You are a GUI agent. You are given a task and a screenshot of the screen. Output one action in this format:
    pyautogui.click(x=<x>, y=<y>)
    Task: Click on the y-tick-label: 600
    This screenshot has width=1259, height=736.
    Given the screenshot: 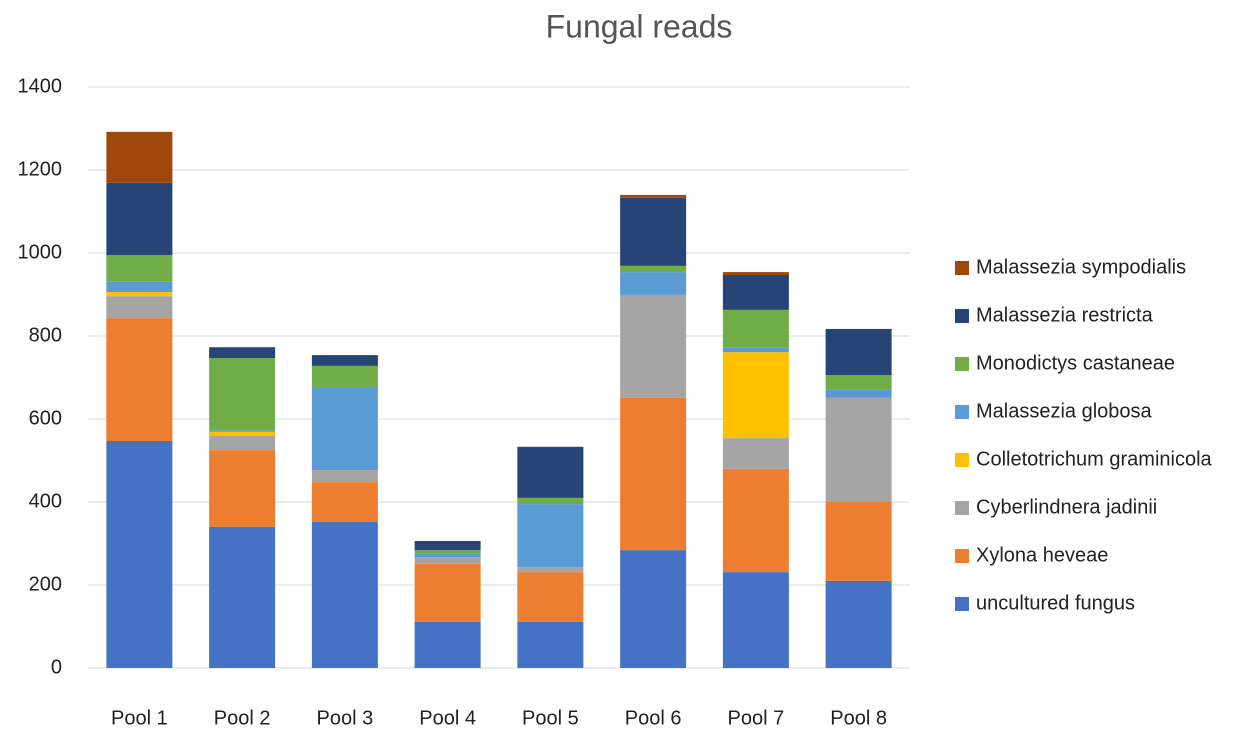 What is the action you would take?
    pyautogui.click(x=45, y=418)
    